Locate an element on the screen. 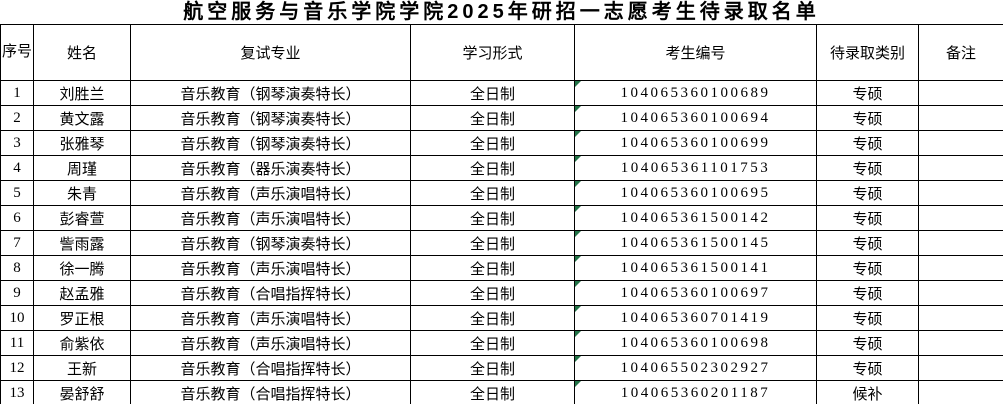  header-row: 序号 姓名 复试专业 学习形式 考生编号 待录取类别 备注 is located at coordinates (501, 52).